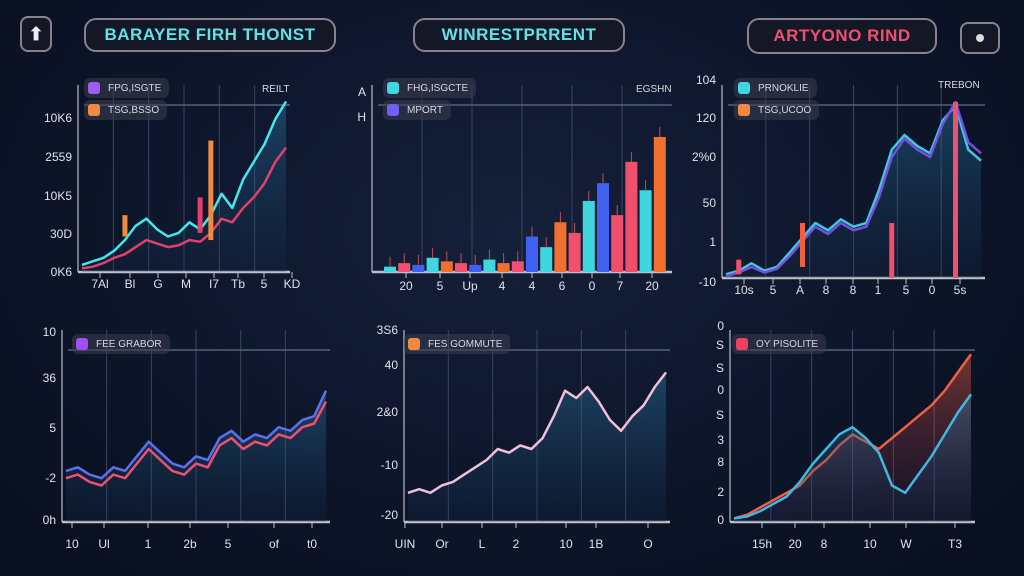 This screenshot has height=576, width=1024. I want to click on tab-2: ARTYONO RIND, so click(842, 36).